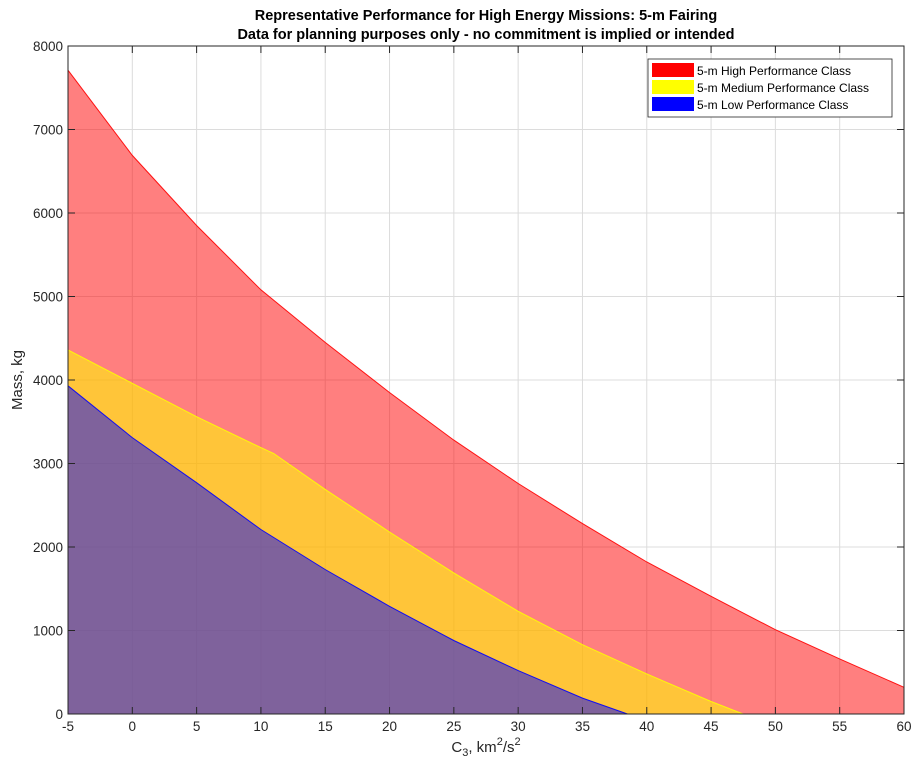  What do you see at coordinates (48, 547) in the screenshot?
I see `y-tick-label: 2000` at bounding box center [48, 547].